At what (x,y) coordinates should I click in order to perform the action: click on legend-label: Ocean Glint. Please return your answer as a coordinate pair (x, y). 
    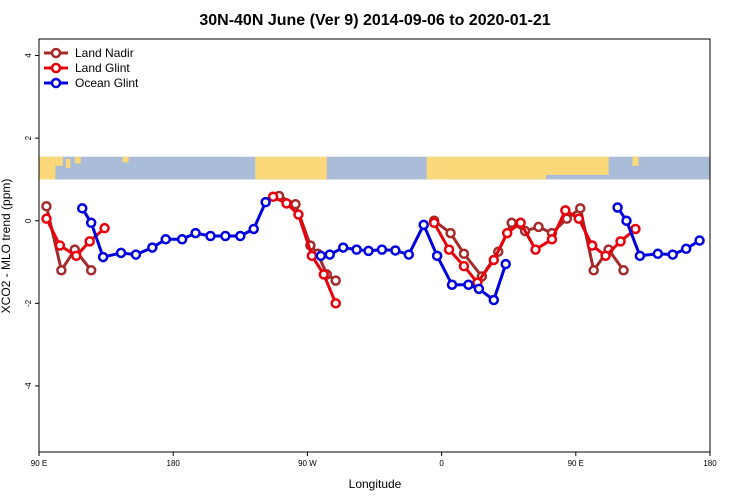
    Looking at the image, I should click on (107, 83).